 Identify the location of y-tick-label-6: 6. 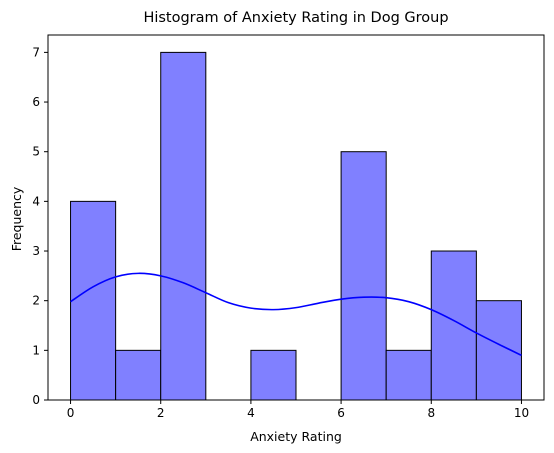
(36, 102).